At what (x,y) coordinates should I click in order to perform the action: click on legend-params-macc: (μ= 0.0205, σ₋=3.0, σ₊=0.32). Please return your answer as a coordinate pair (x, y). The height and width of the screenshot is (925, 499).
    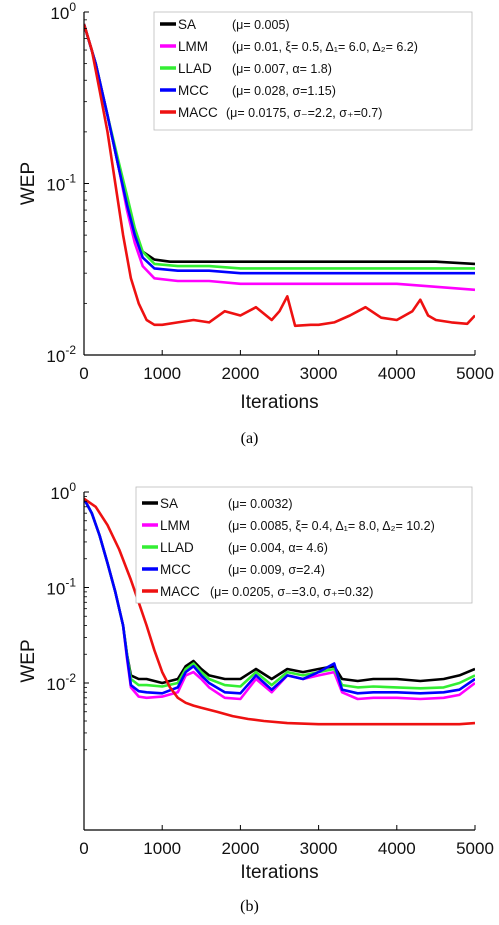
    Looking at the image, I should click on (291, 592).